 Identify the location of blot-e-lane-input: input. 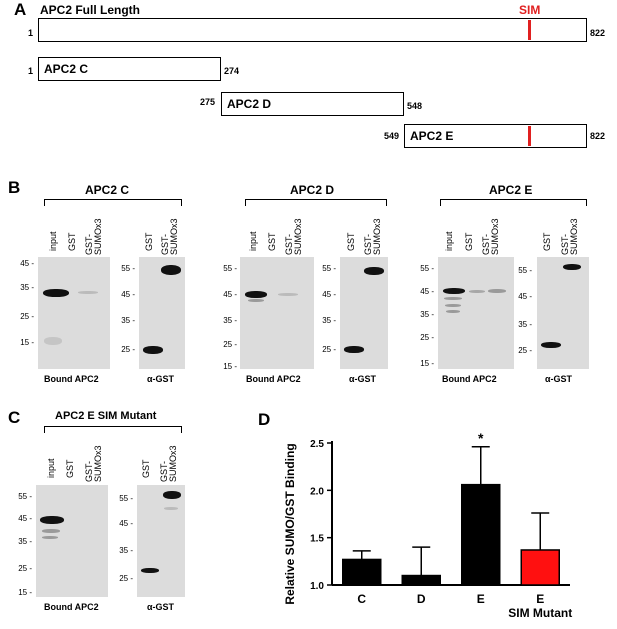
(449, 241).